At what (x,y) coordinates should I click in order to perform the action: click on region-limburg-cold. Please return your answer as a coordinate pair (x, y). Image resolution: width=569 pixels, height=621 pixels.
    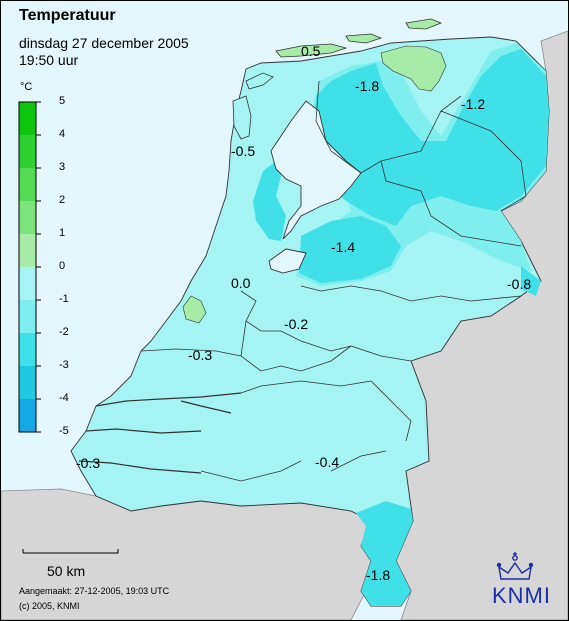
    Looking at the image, I should click on (384, 553).